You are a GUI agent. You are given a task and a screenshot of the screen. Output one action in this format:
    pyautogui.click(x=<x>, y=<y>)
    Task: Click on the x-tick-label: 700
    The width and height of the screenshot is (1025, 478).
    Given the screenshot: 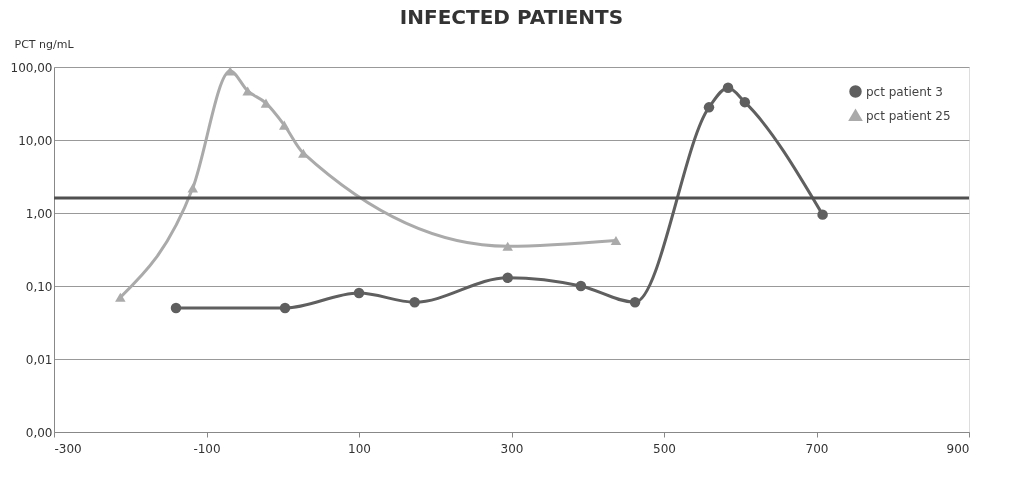 What is the action you would take?
    pyautogui.click(x=817, y=448)
    